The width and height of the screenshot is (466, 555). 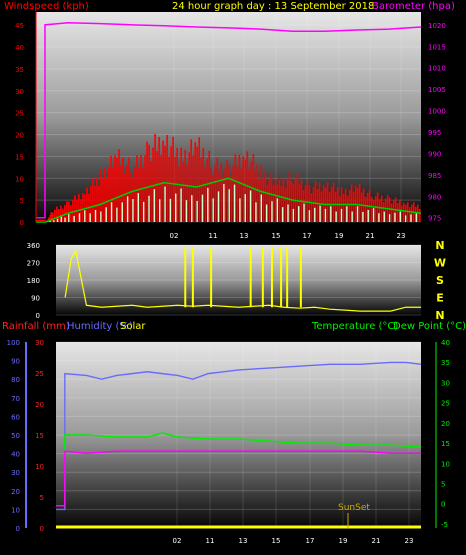 I want to click on y-tick-label: 0, so click(x=22, y=223).